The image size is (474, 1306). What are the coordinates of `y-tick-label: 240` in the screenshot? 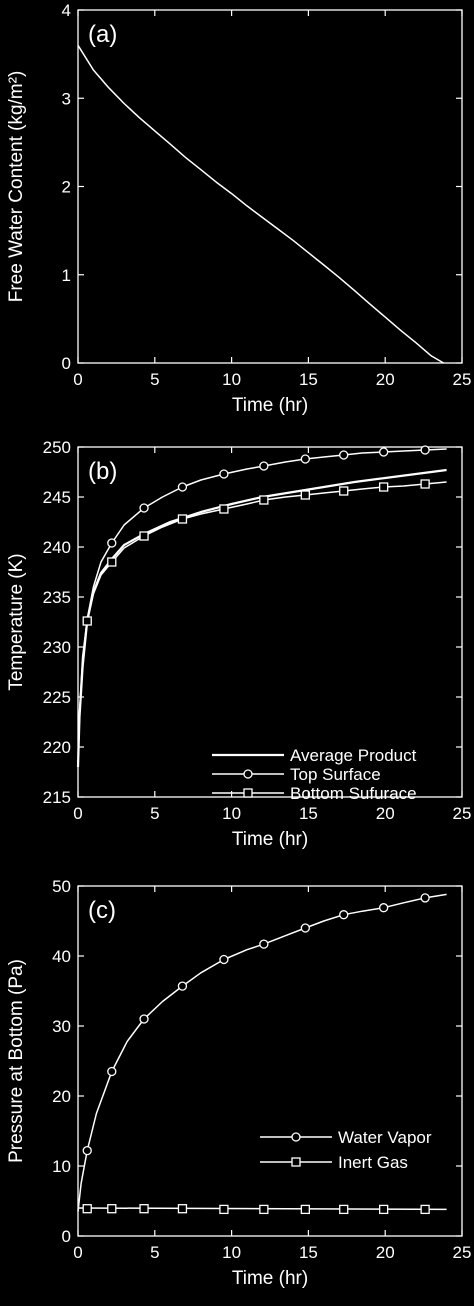 It's located at (57, 547).